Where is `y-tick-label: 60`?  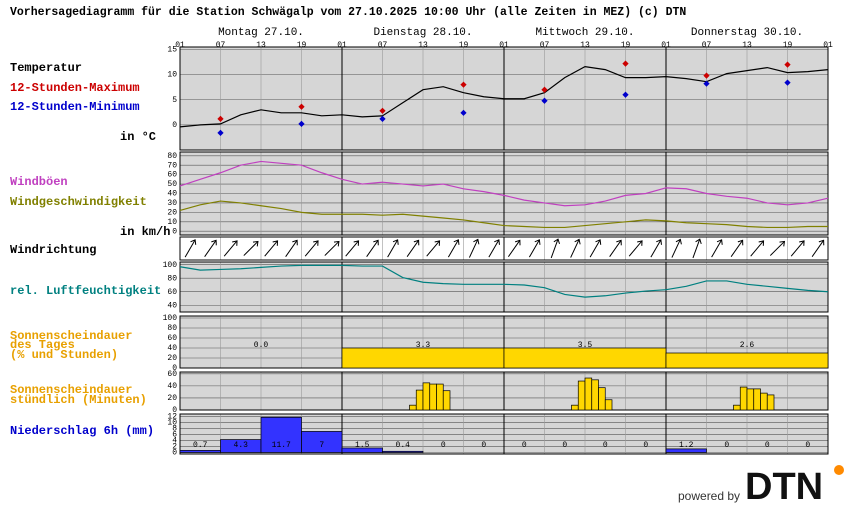
y-tick-label: 60 is located at coordinates (172, 338).